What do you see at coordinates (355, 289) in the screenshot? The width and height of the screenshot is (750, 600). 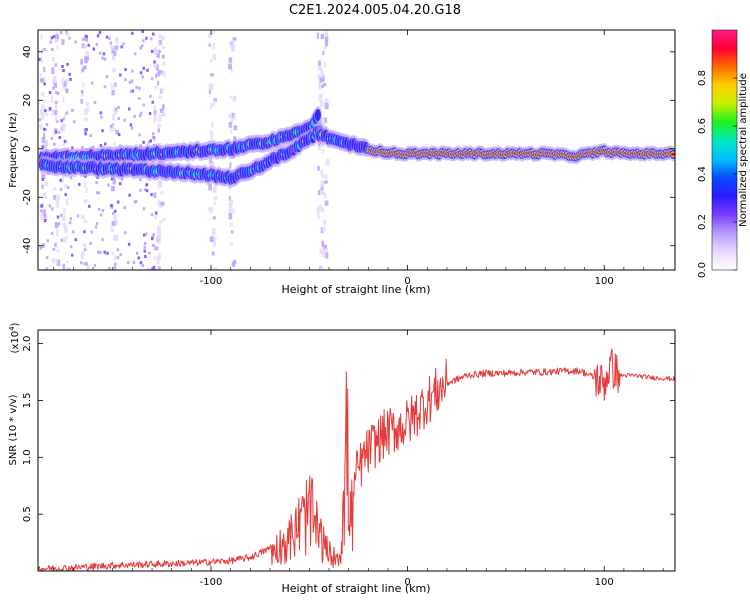 I see `spectrogram-x-axis-label: Height of straight line (km)` at bounding box center [355, 289].